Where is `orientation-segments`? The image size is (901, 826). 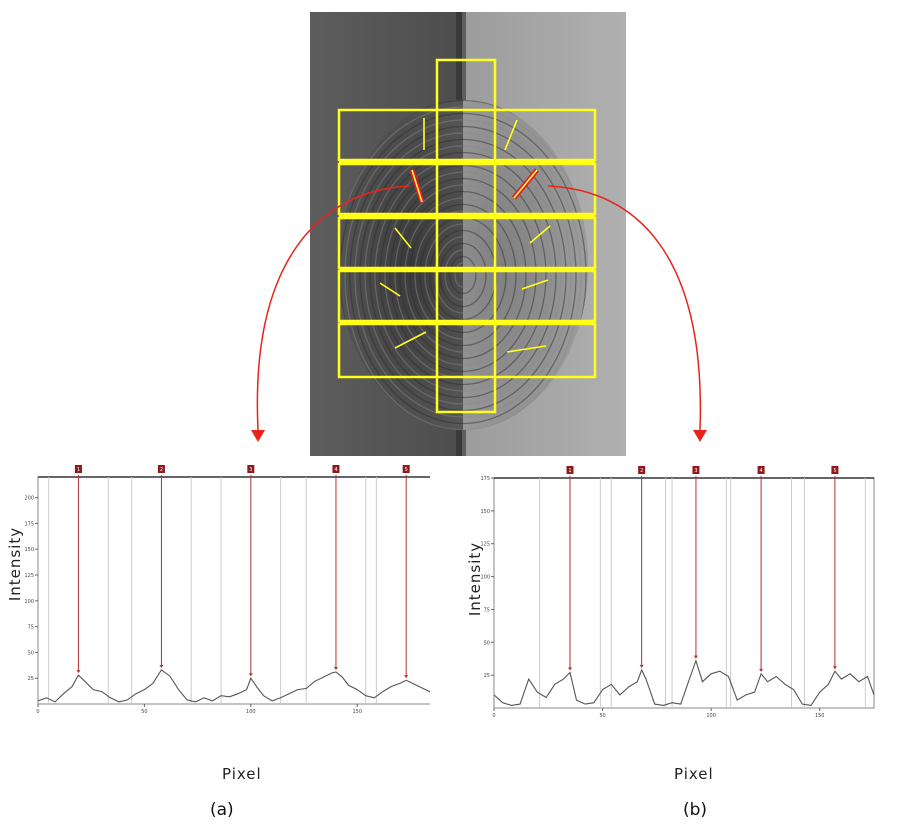
orientation-segments is located at coordinates (465, 235).